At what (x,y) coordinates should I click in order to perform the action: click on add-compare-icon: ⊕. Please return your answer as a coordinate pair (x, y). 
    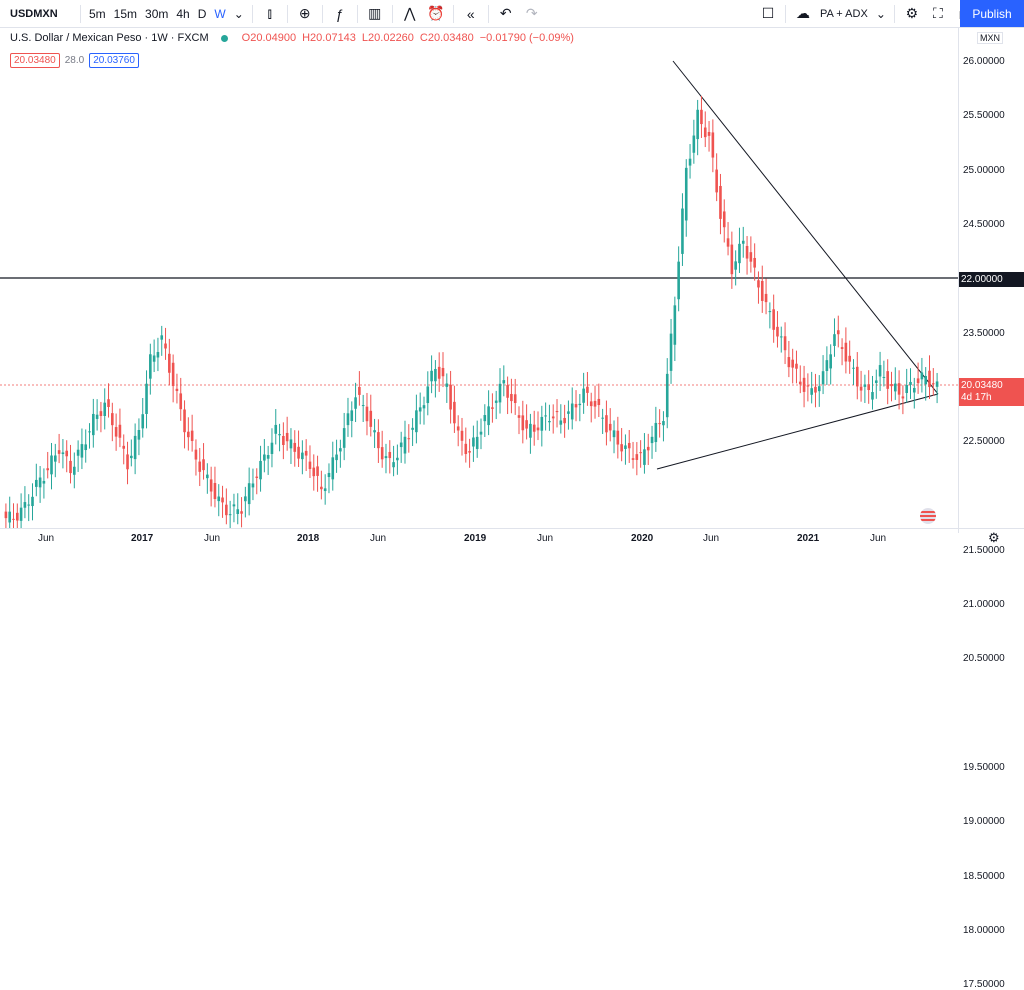
    Looking at the image, I should click on (304, 13).